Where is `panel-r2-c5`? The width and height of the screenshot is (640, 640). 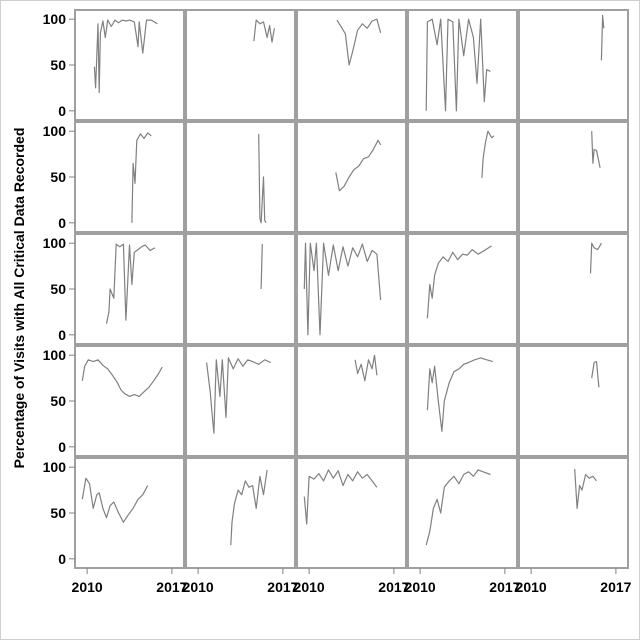
panel-r2-c5 is located at coordinates (573, 177).